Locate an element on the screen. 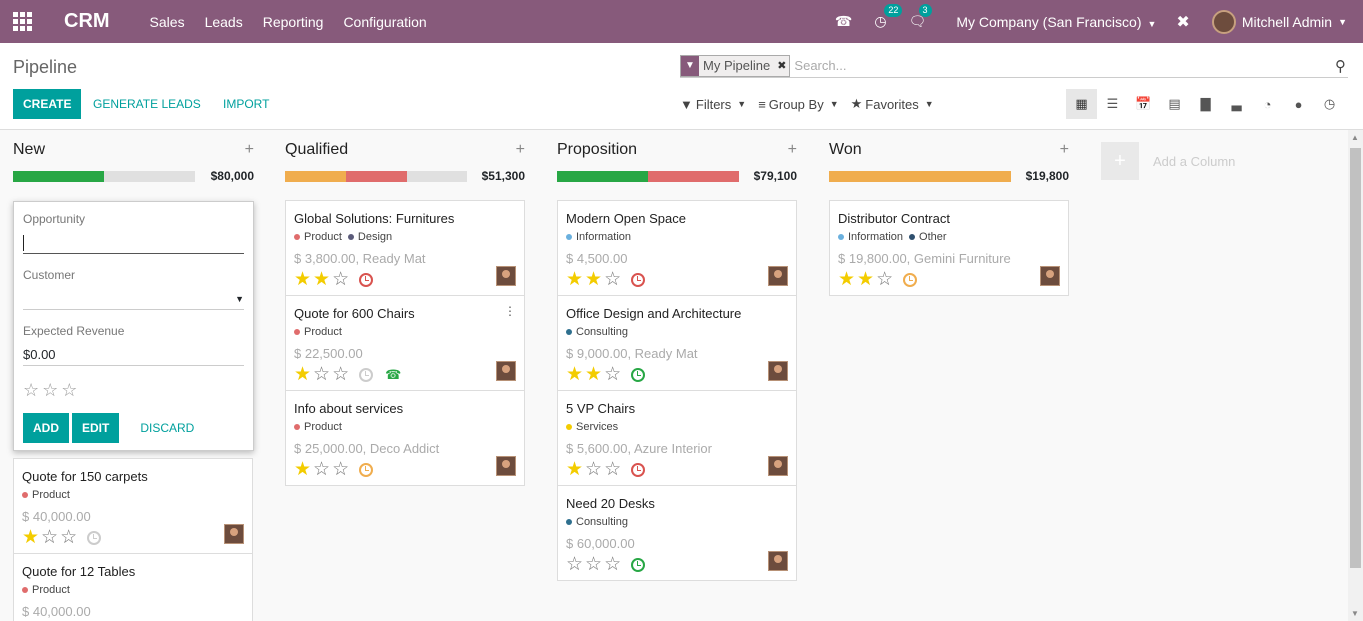 The image size is (1363, 621). dashboard-icon: ◔ is located at coordinates (1267, 104).